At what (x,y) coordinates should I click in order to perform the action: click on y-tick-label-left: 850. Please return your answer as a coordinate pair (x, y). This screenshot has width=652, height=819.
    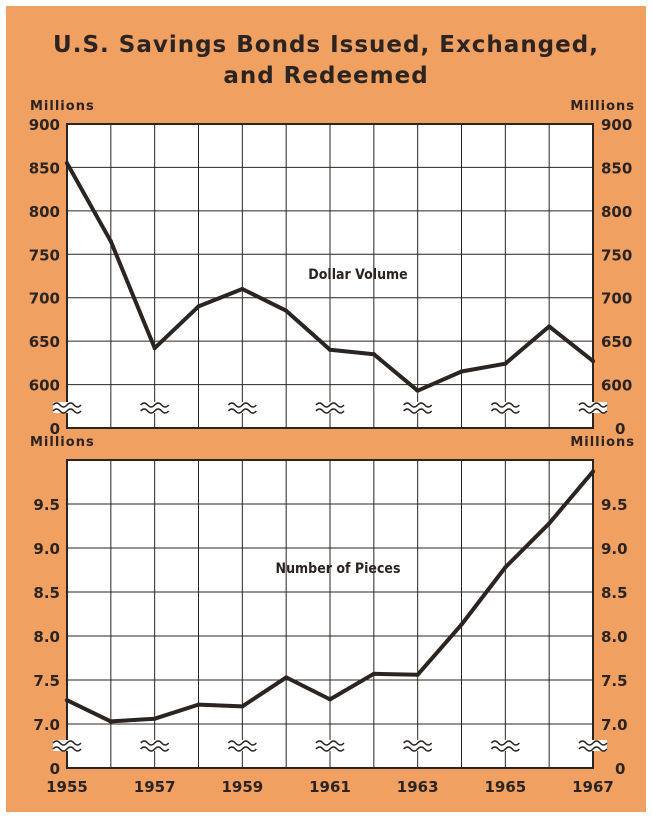
    Looking at the image, I should click on (44, 168).